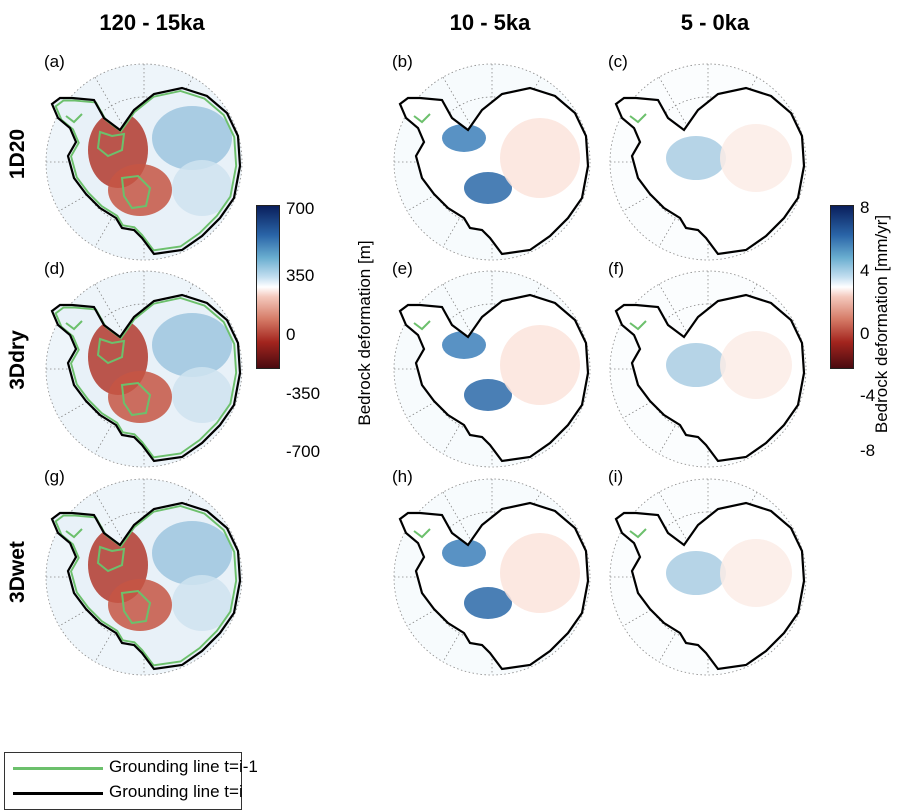  What do you see at coordinates (17, 572) in the screenshot?
I see `row-label-3dwet: 3Dwet` at bounding box center [17, 572].